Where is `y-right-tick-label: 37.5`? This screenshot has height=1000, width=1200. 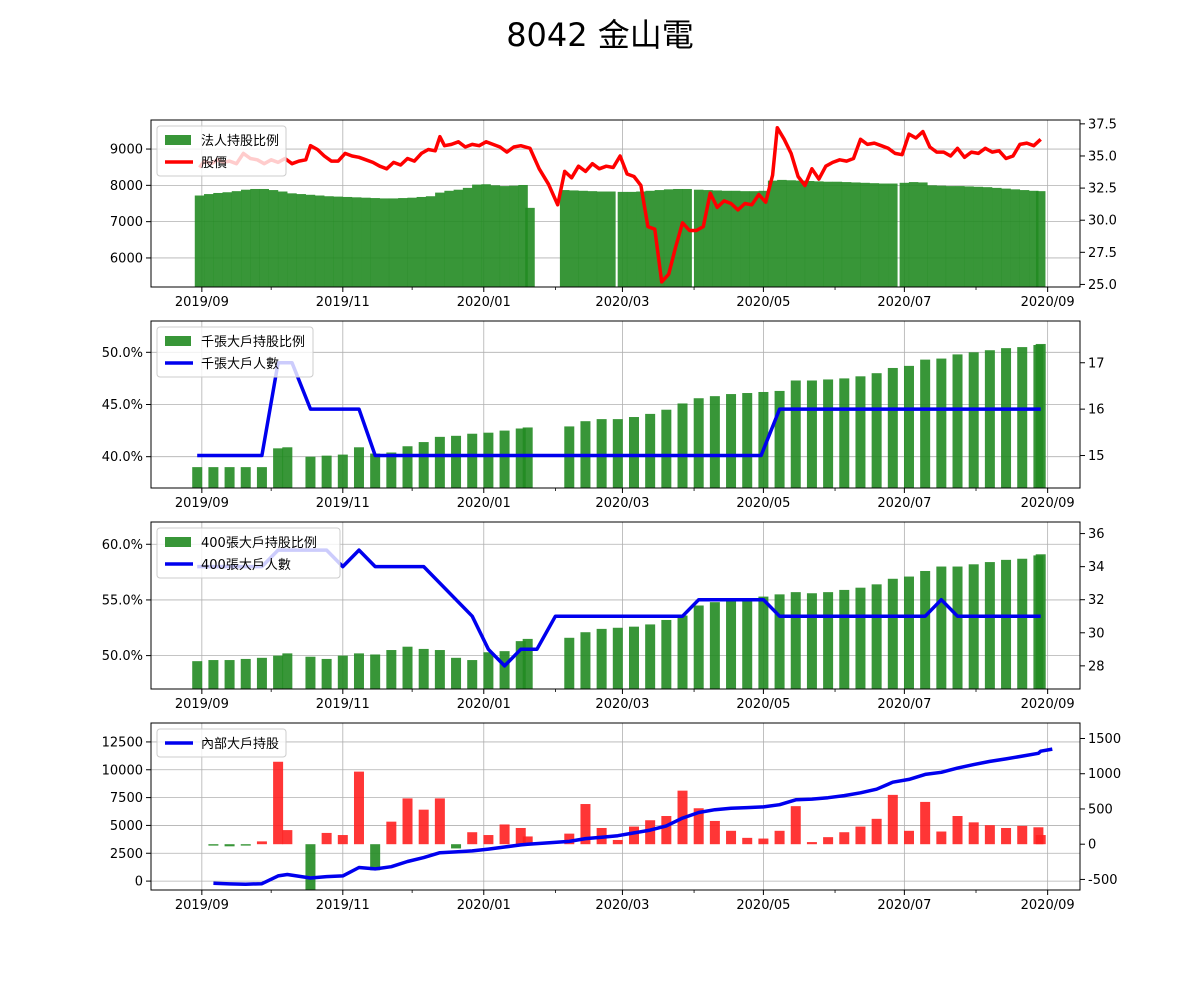
y-right-tick-label: 37.5 is located at coordinates (1102, 124).